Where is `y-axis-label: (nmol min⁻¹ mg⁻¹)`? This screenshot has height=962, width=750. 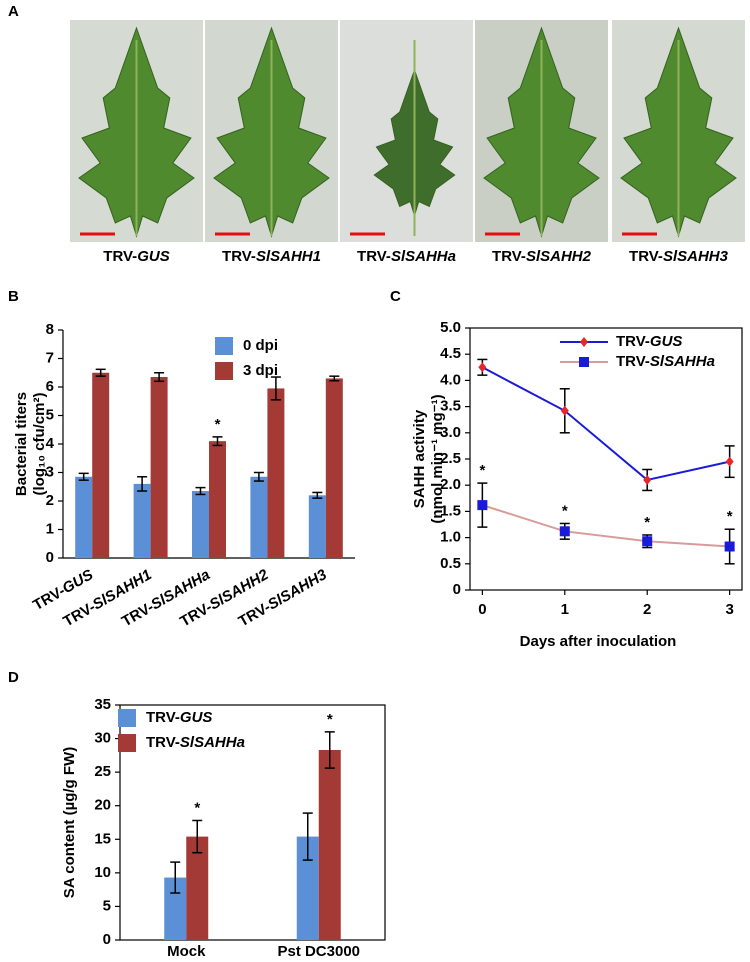
y-axis-label: (nmol min⁻¹ mg⁻¹) is located at coordinates (437, 458).